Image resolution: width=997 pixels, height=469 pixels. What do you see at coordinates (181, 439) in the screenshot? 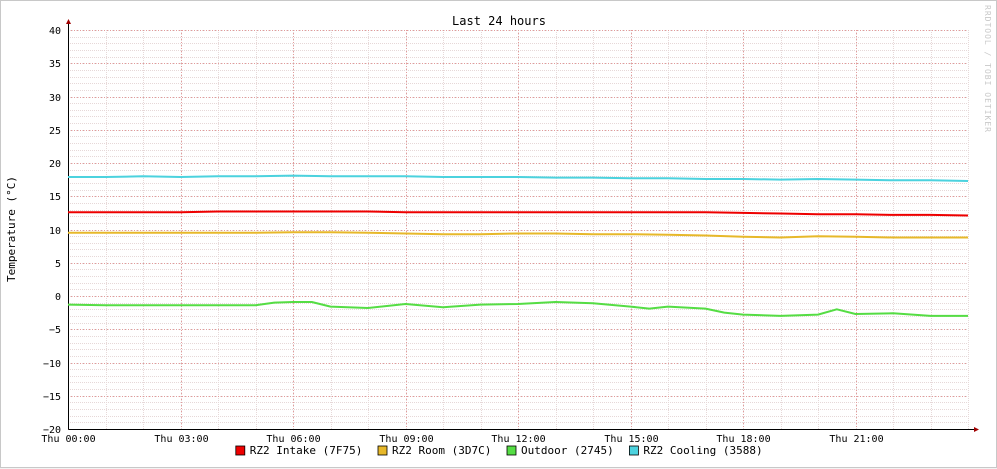
I see `x-tick-label: Thu 03:00` at bounding box center [181, 439].